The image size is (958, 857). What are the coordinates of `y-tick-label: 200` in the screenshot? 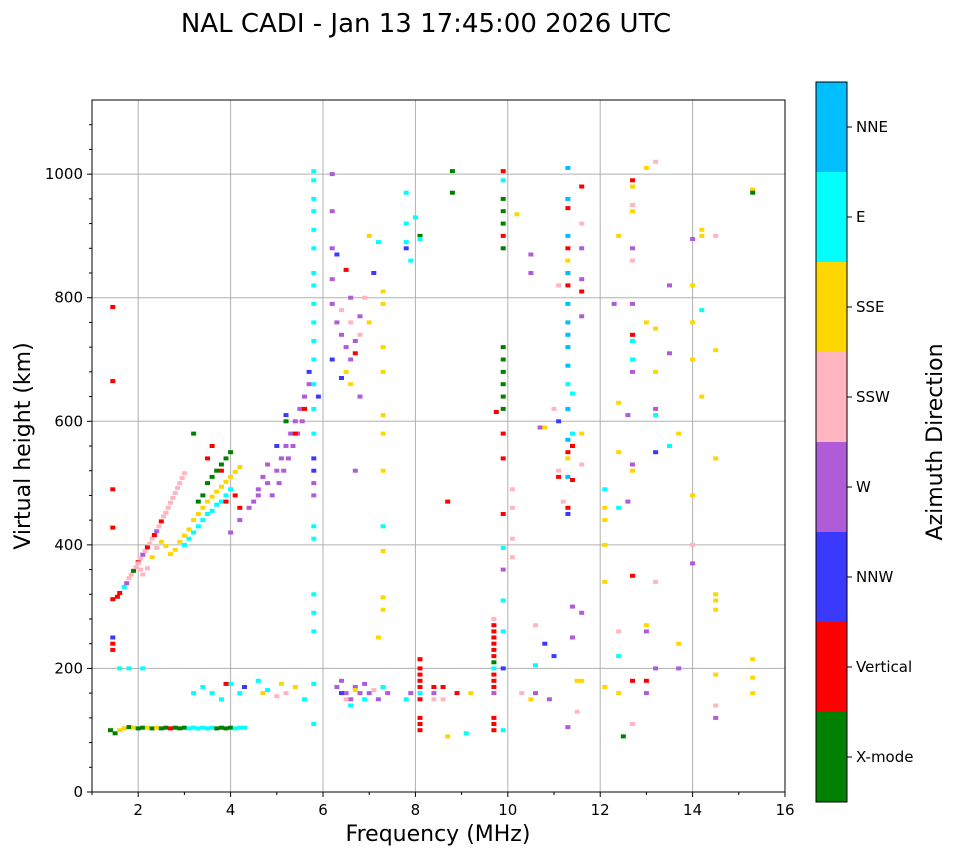 It's located at (68, 668).